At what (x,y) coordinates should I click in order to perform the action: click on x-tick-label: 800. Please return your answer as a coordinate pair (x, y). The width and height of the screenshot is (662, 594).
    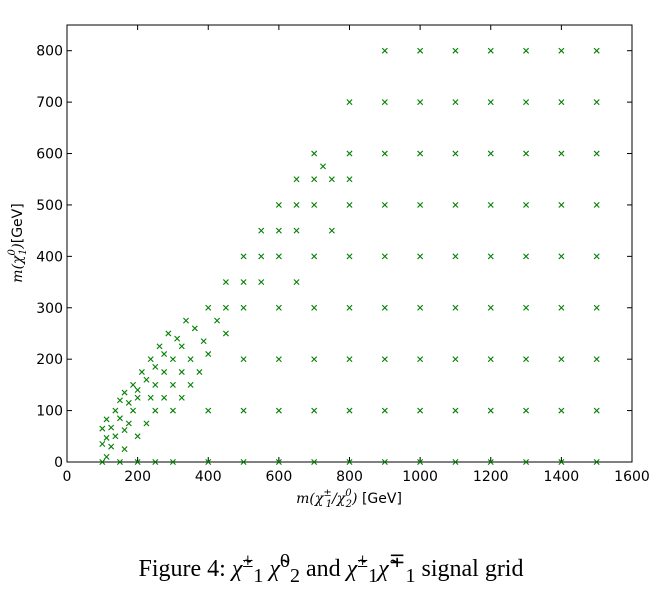
    Looking at the image, I should click on (349, 477).